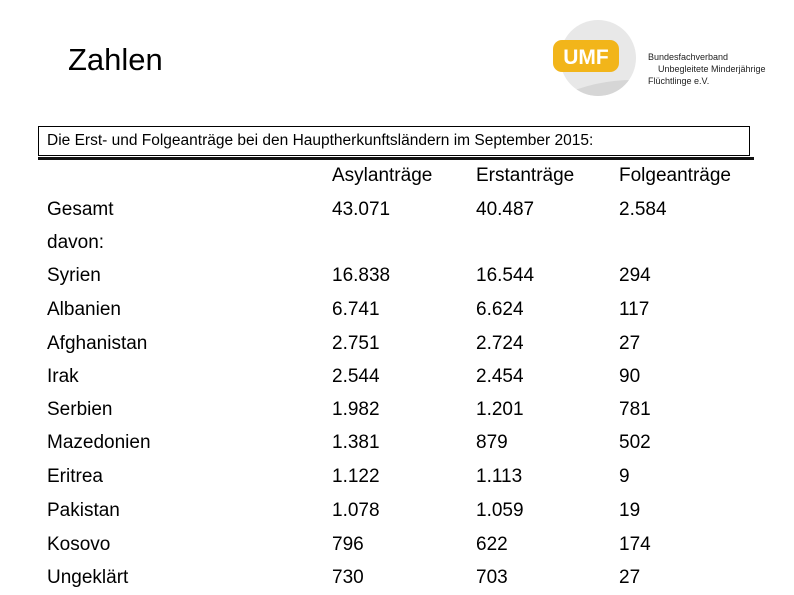 The width and height of the screenshot is (794, 595). What do you see at coordinates (492, 544) in the screenshot?
I see `cell-erstantraege: 622` at bounding box center [492, 544].